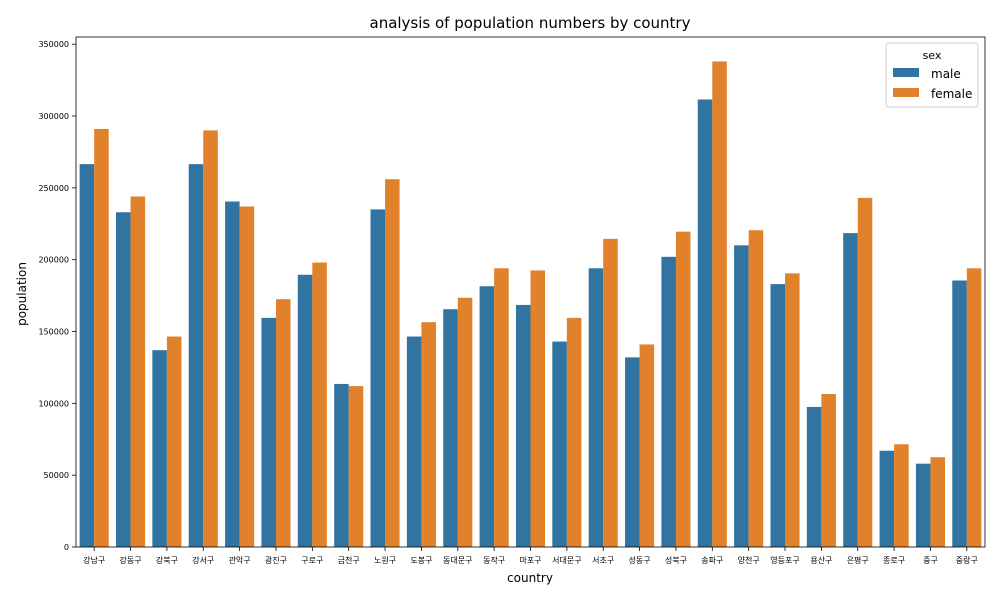 The width and height of the screenshot is (1000, 600). What do you see at coordinates (385, 560) in the screenshot?
I see `x-tick-label: 노원구` at bounding box center [385, 560].